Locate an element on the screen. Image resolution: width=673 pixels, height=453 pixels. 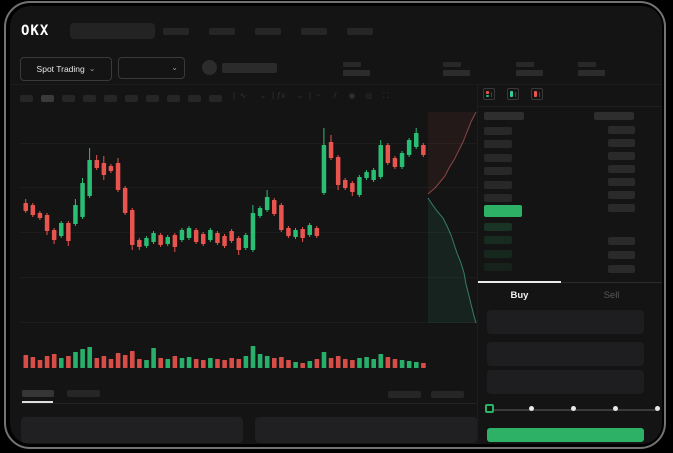
orderbook-combined-icon is located at coordinates (489, 94).